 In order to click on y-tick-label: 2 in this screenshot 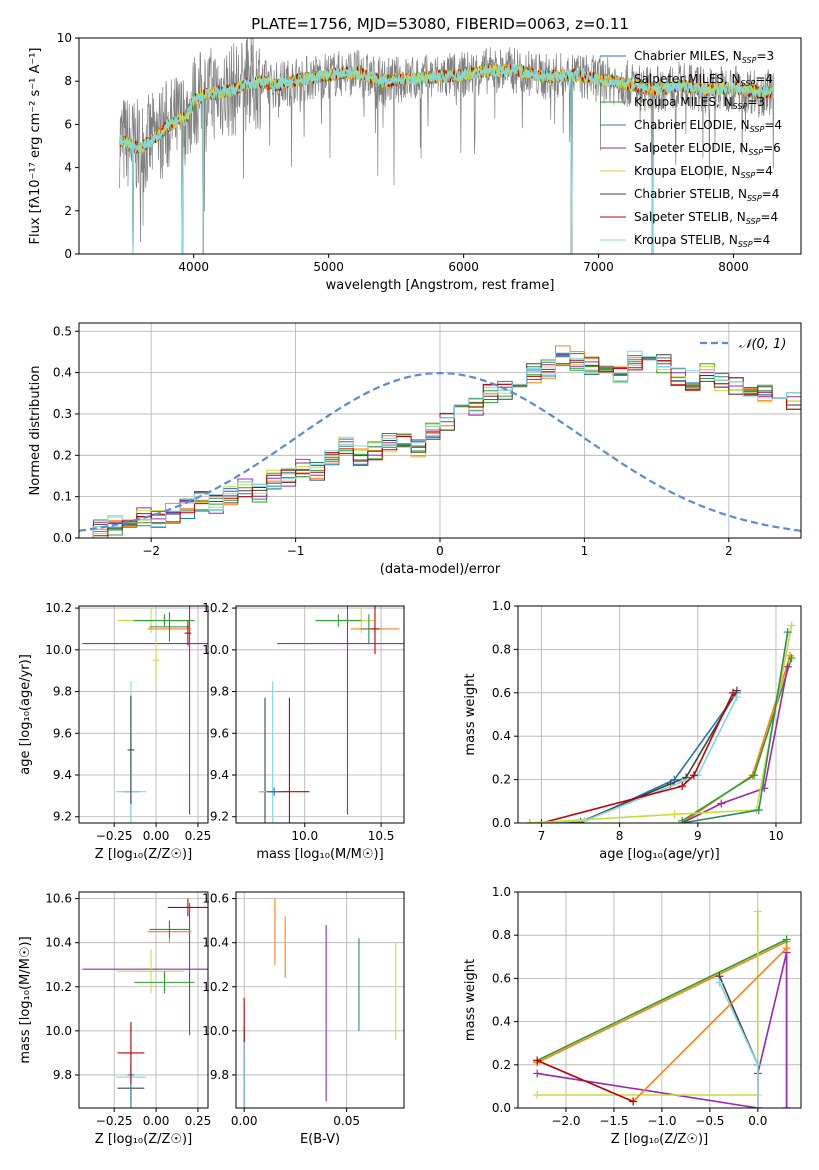, I will do `click(68, 211)`.